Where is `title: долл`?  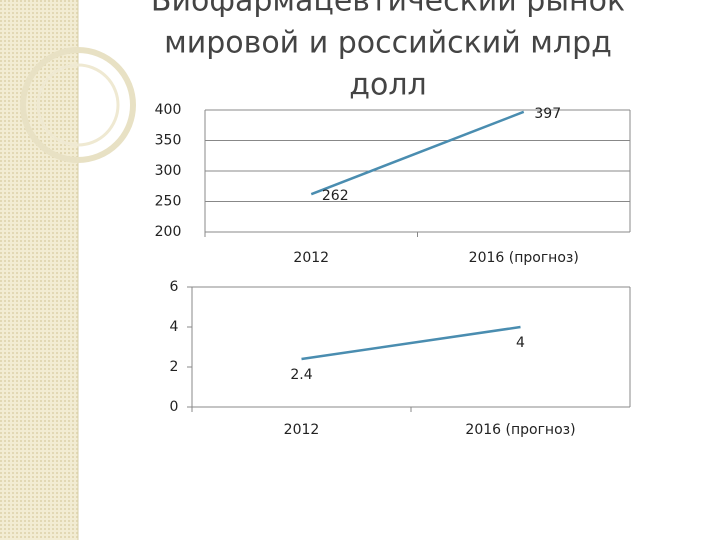 title: долл is located at coordinates (387, 85).